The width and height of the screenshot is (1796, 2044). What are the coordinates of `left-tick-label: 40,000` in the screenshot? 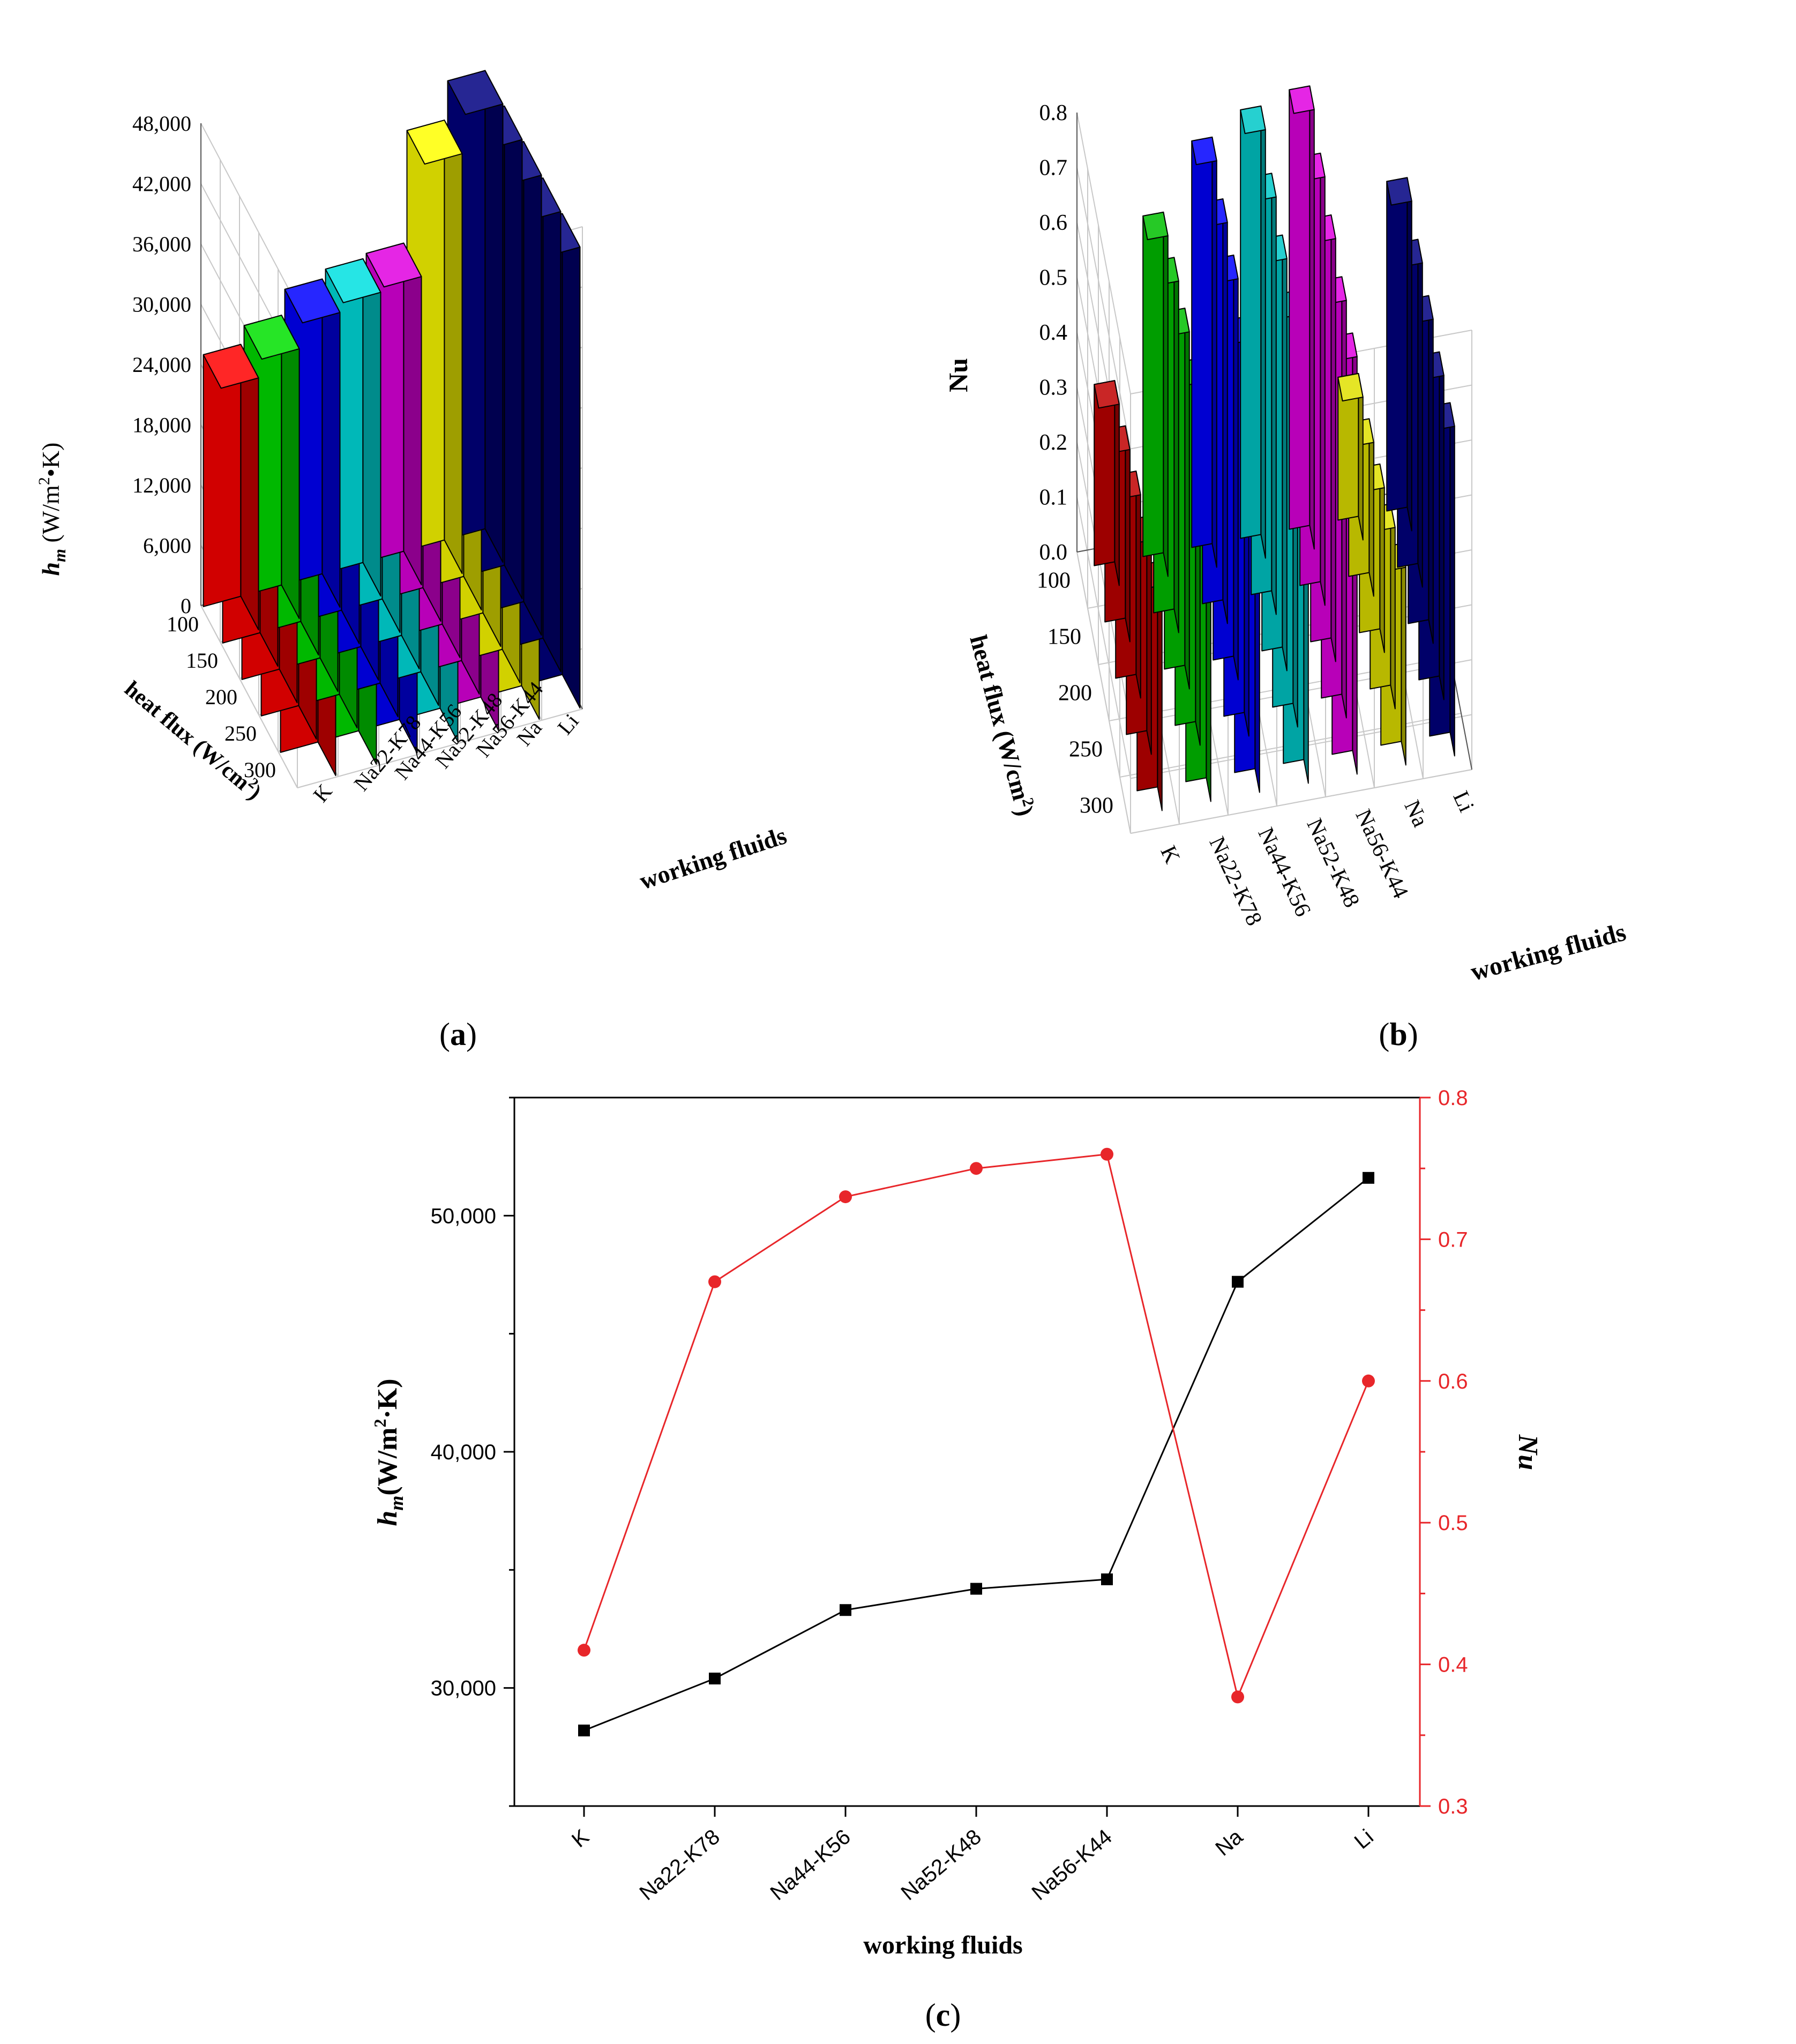 It's located at (463, 1452).